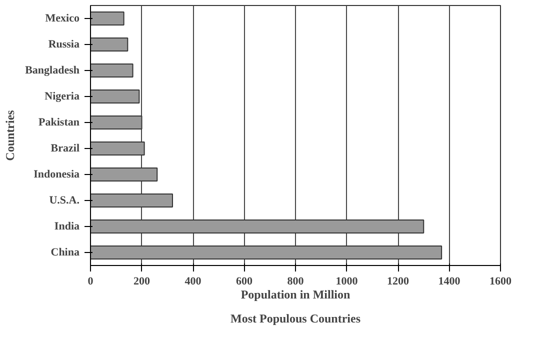  Describe the element at coordinates (10, 135) in the screenshot. I see `y-axis-title: Countries` at that location.